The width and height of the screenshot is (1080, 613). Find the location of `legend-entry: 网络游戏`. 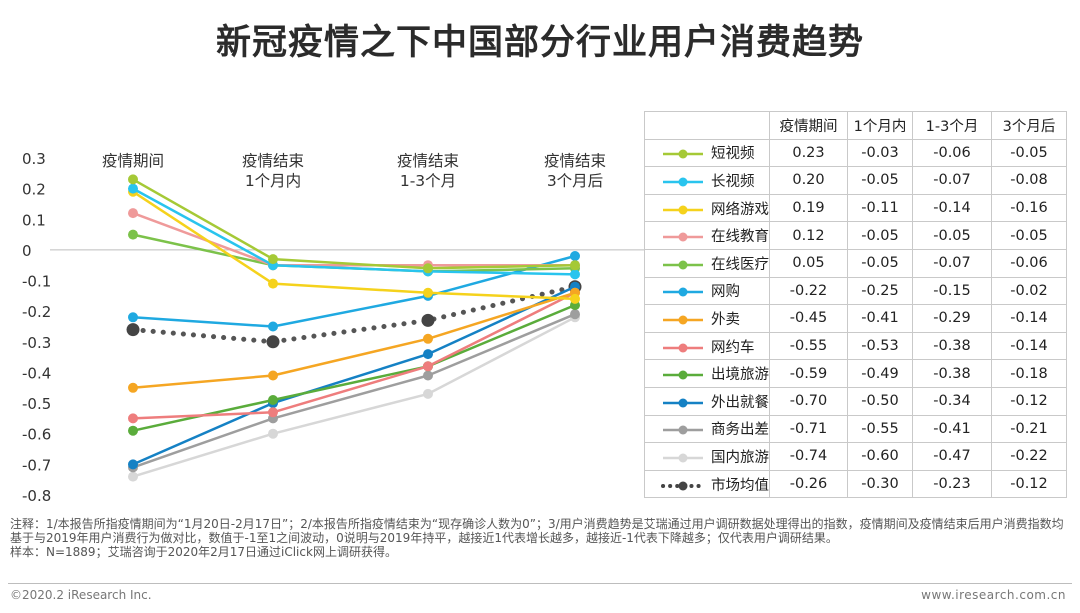

legend-entry: 网络游戏 is located at coordinates (707, 208).